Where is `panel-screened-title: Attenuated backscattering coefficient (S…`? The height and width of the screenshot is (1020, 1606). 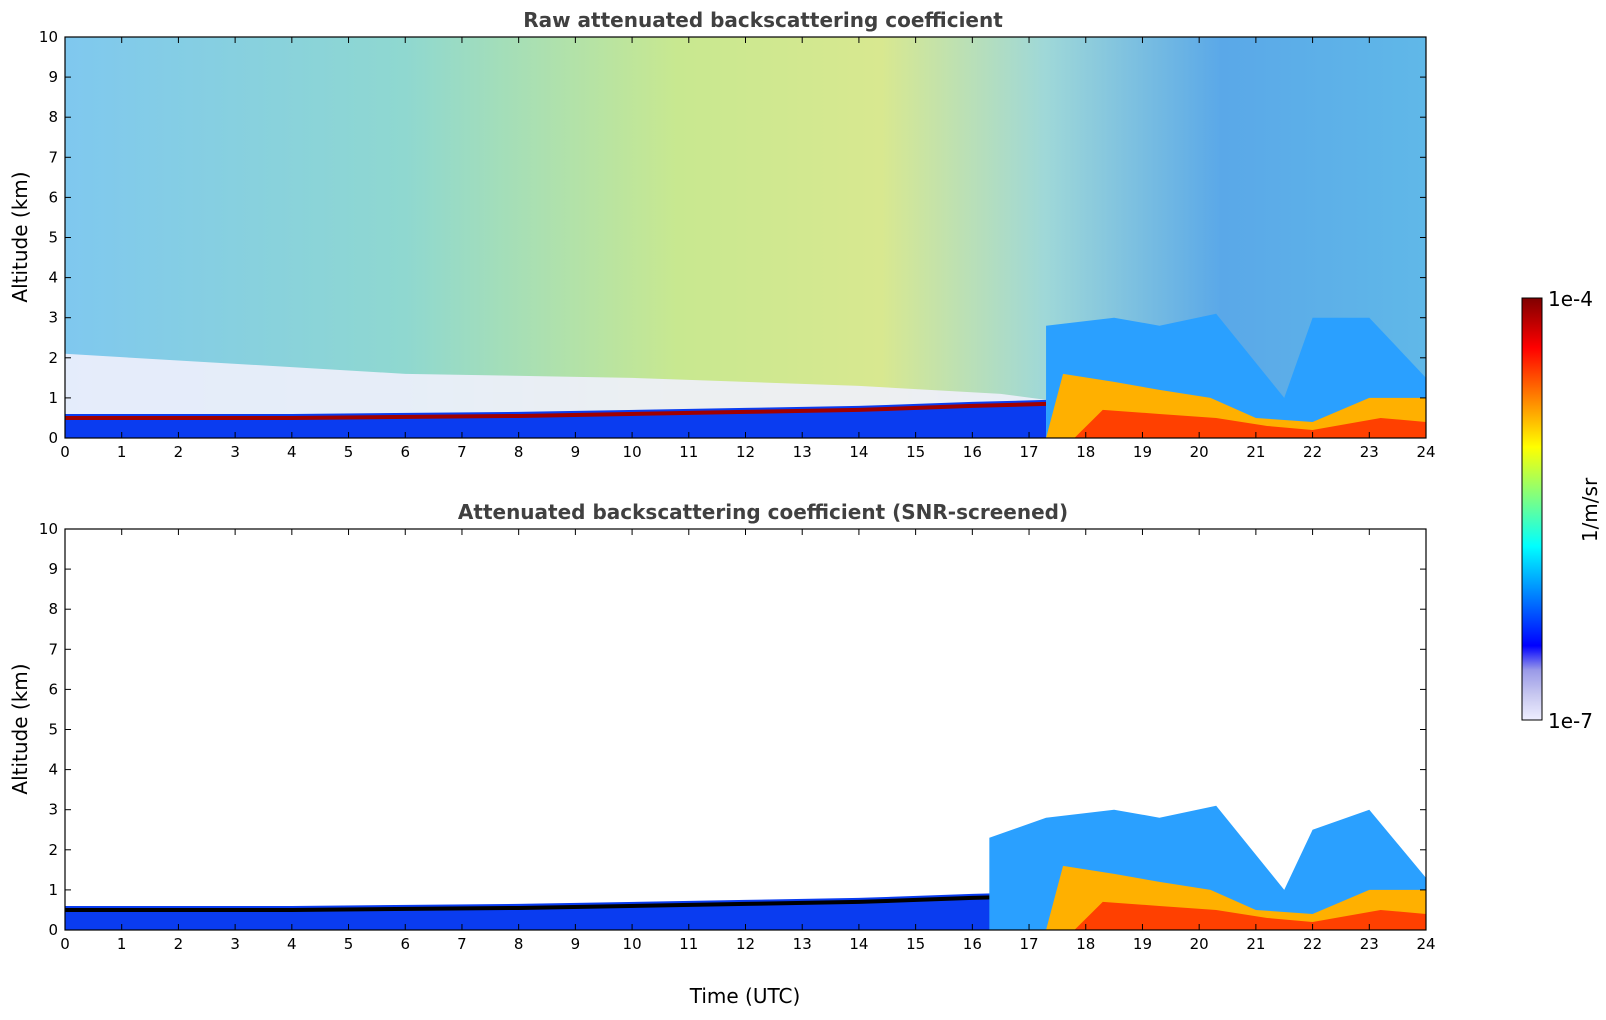
panel-screened-title: Attenuated backscattering coefficient (S… is located at coordinates (763, 512).